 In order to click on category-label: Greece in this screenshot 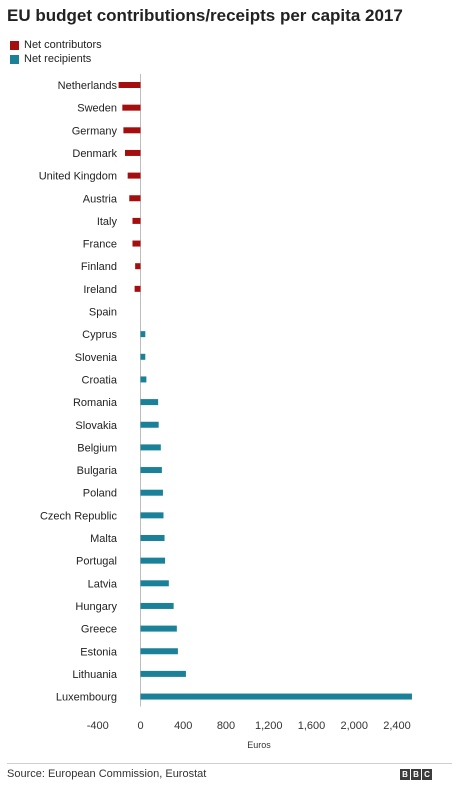, I will do `click(99, 630)`.